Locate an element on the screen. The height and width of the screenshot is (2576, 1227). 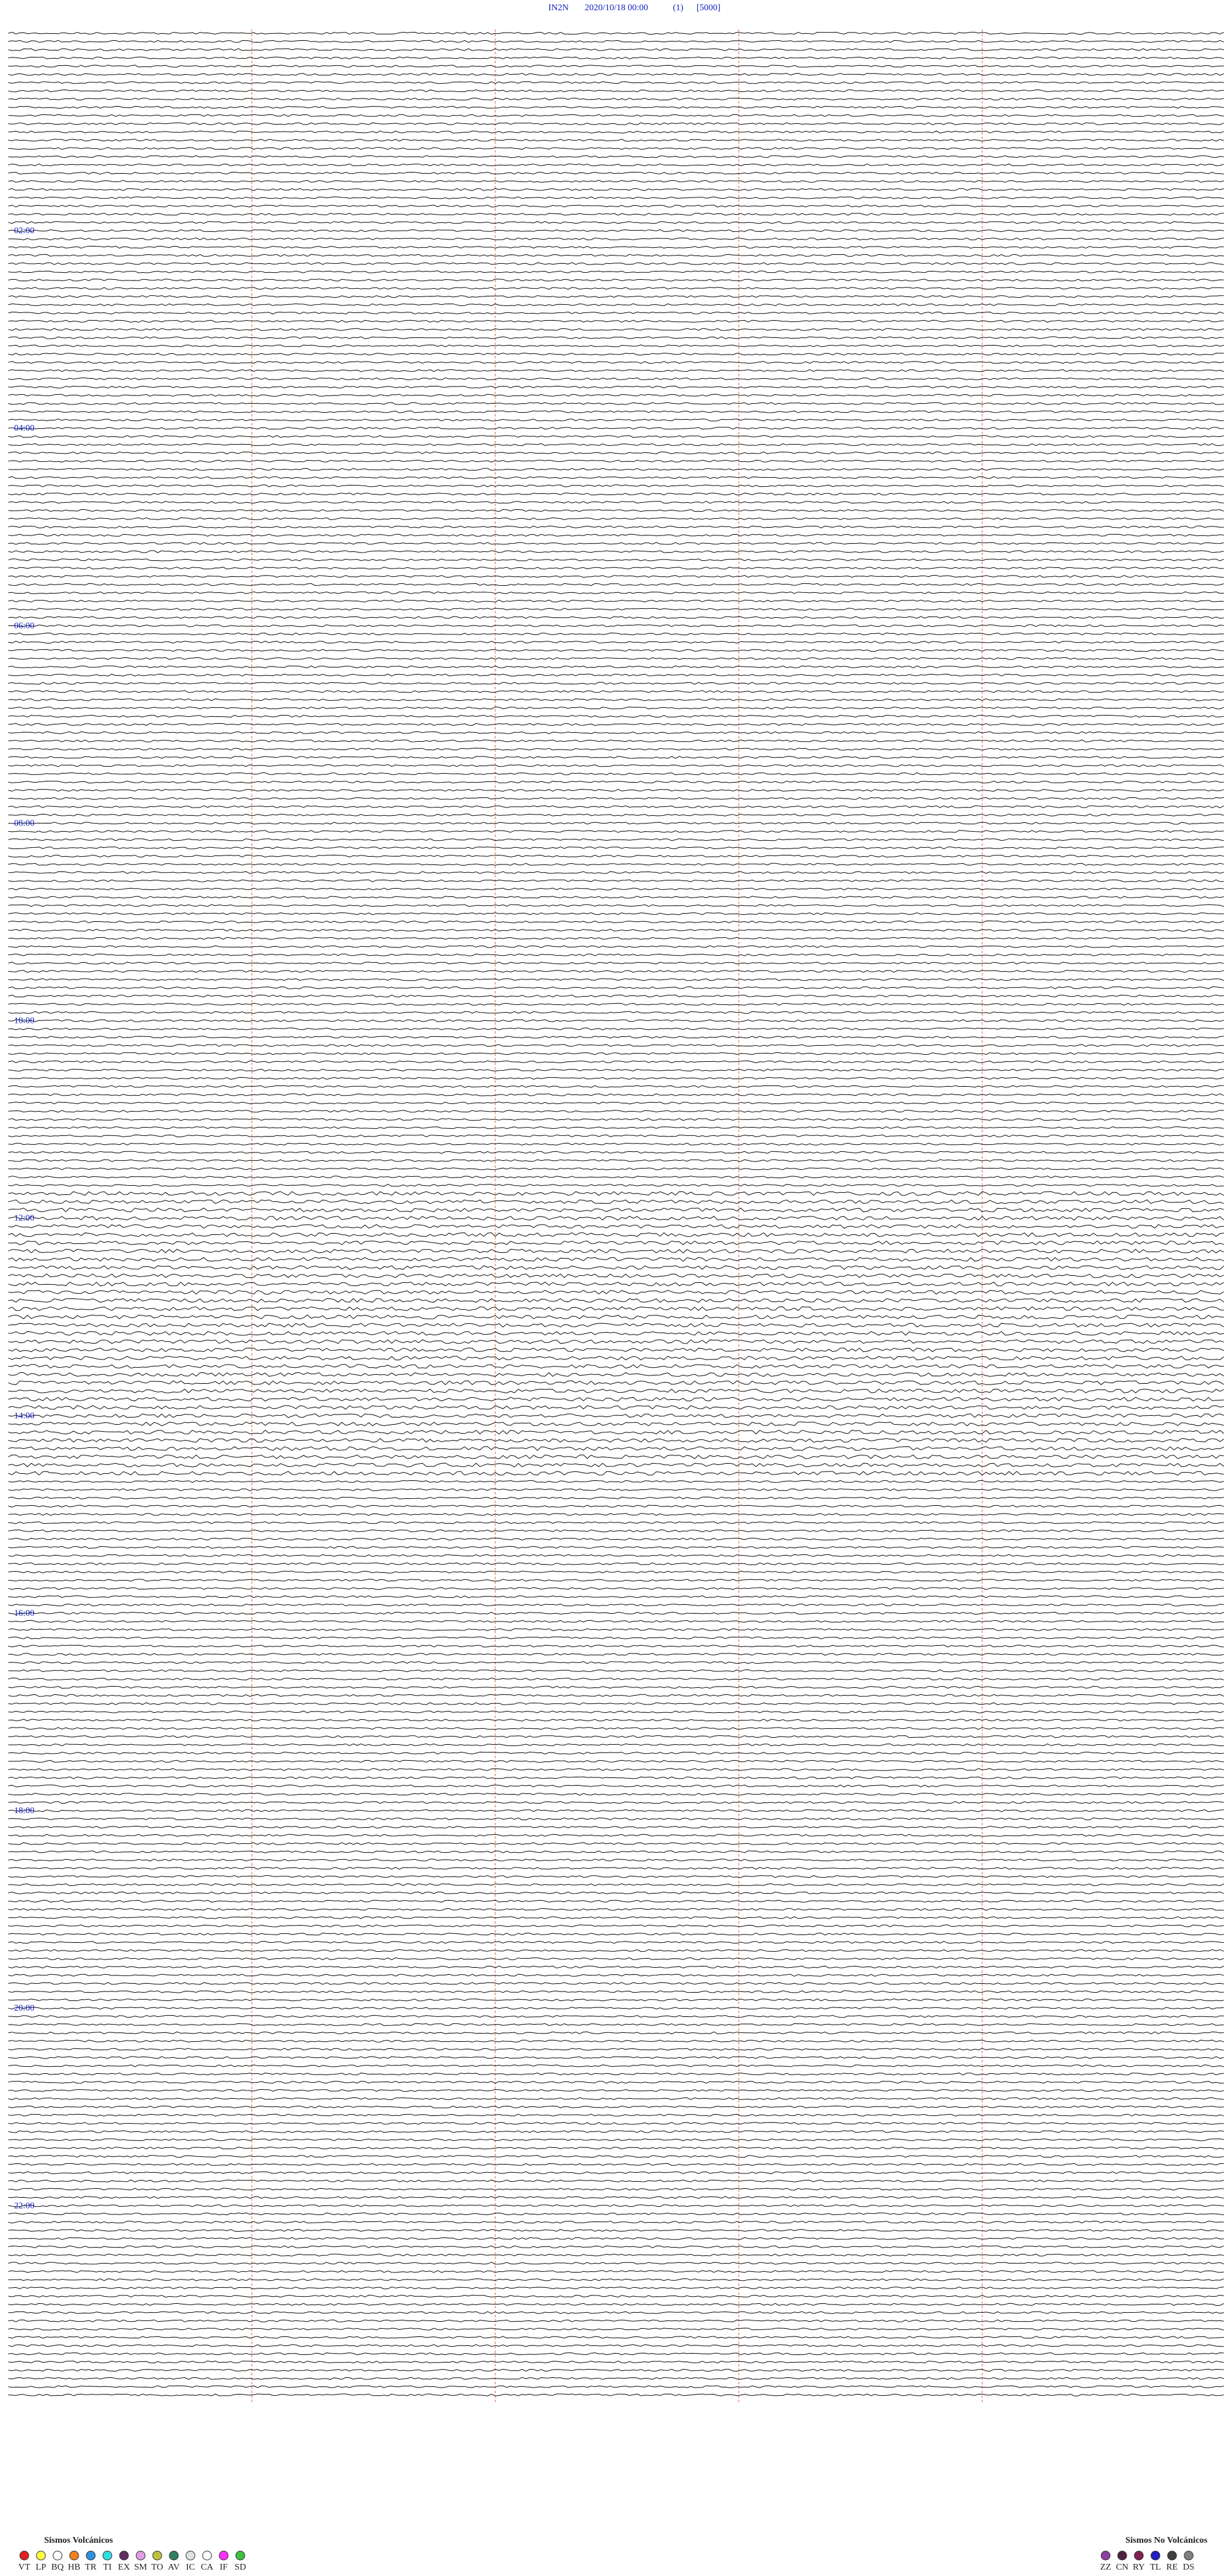
time-label: 22:00 is located at coordinates (24, 2206).